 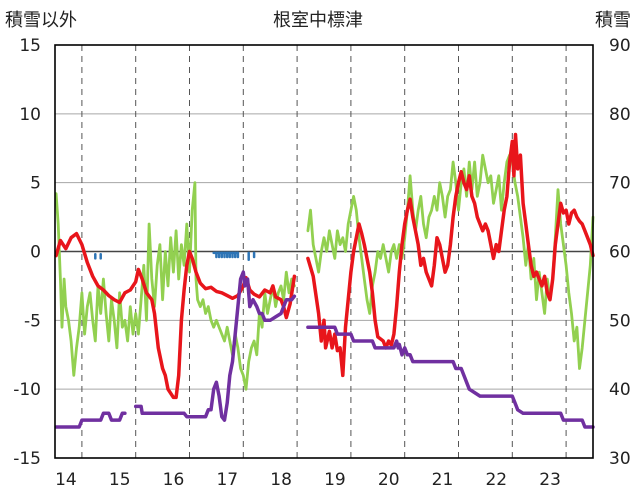 What do you see at coordinates (389, 480) in the screenshot?
I see `x-tick-label: 20` at bounding box center [389, 480].